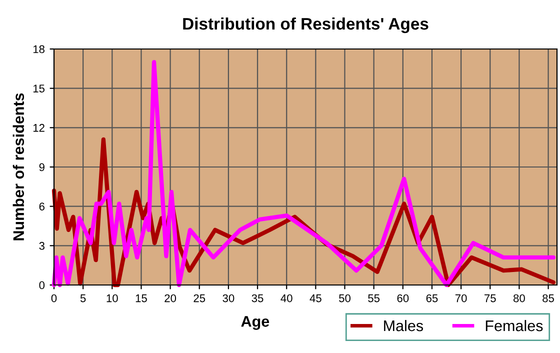 The height and width of the screenshot is (353, 560). I want to click on x-tick-label: 75, so click(490, 298).